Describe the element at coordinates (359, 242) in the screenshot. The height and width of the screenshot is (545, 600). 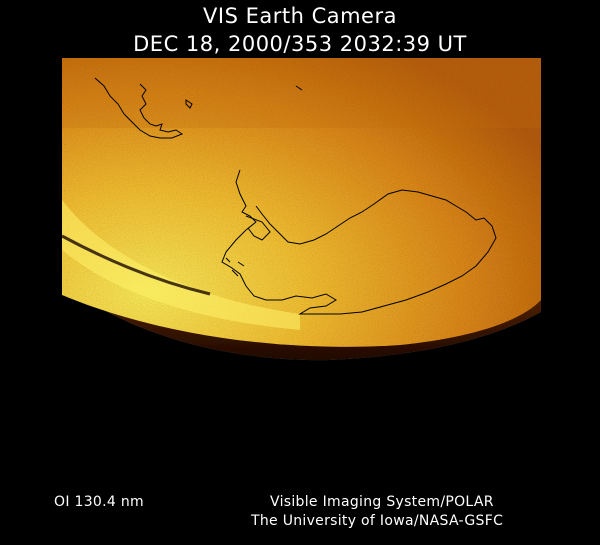
I see `coastline-continent` at that location.